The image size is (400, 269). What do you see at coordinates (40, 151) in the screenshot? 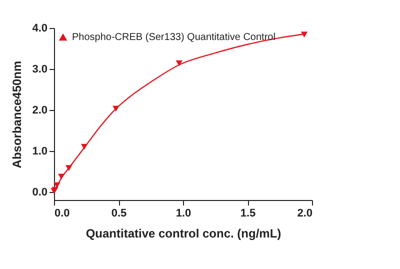
I see `y-tick-label: 1.0` at bounding box center [40, 151].